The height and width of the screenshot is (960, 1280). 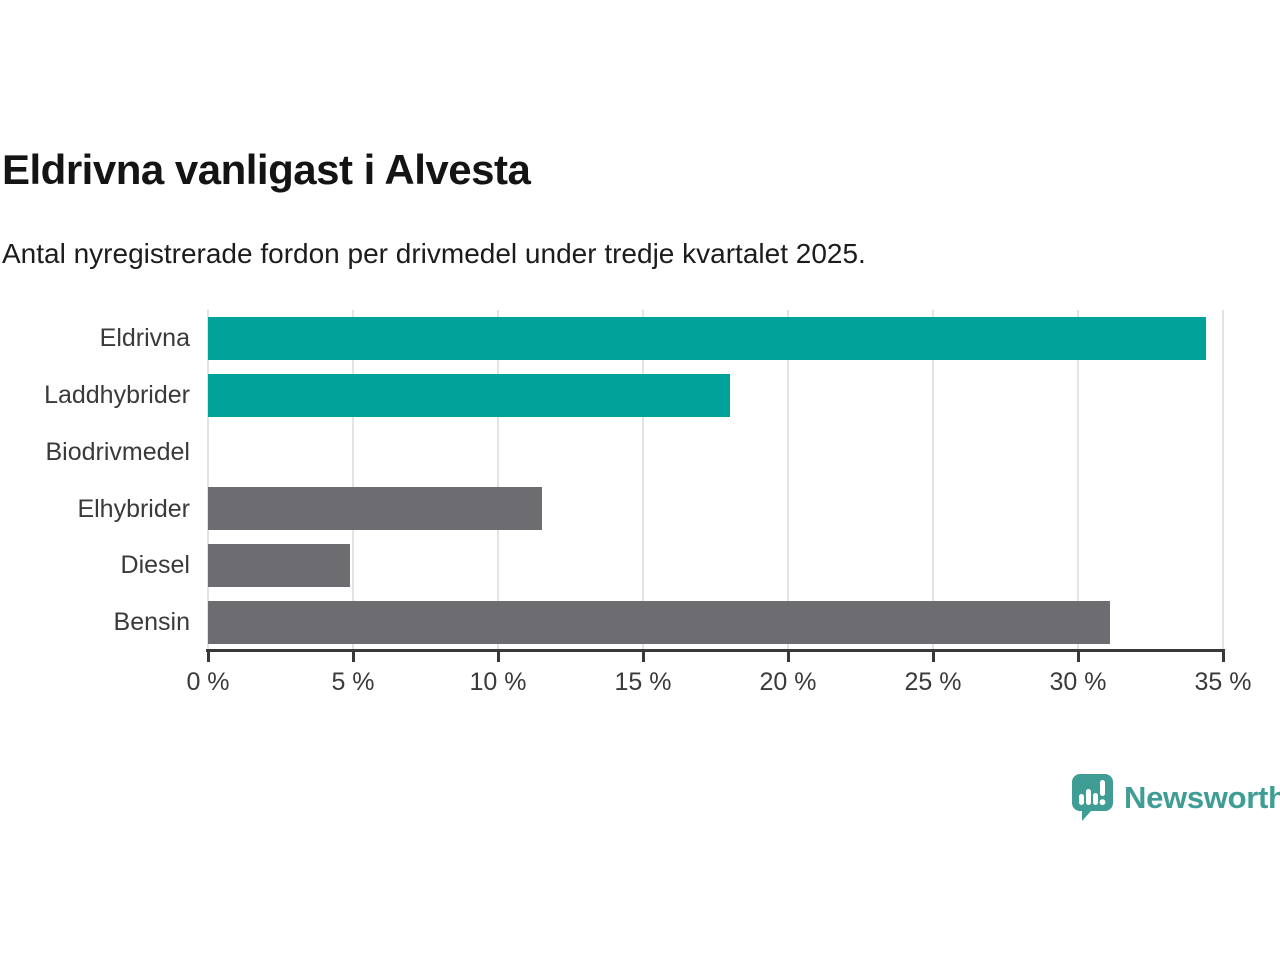 What do you see at coordinates (375, 509) in the screenshot?
I see `bar-elhybrider` at bounding box center [375, 509].